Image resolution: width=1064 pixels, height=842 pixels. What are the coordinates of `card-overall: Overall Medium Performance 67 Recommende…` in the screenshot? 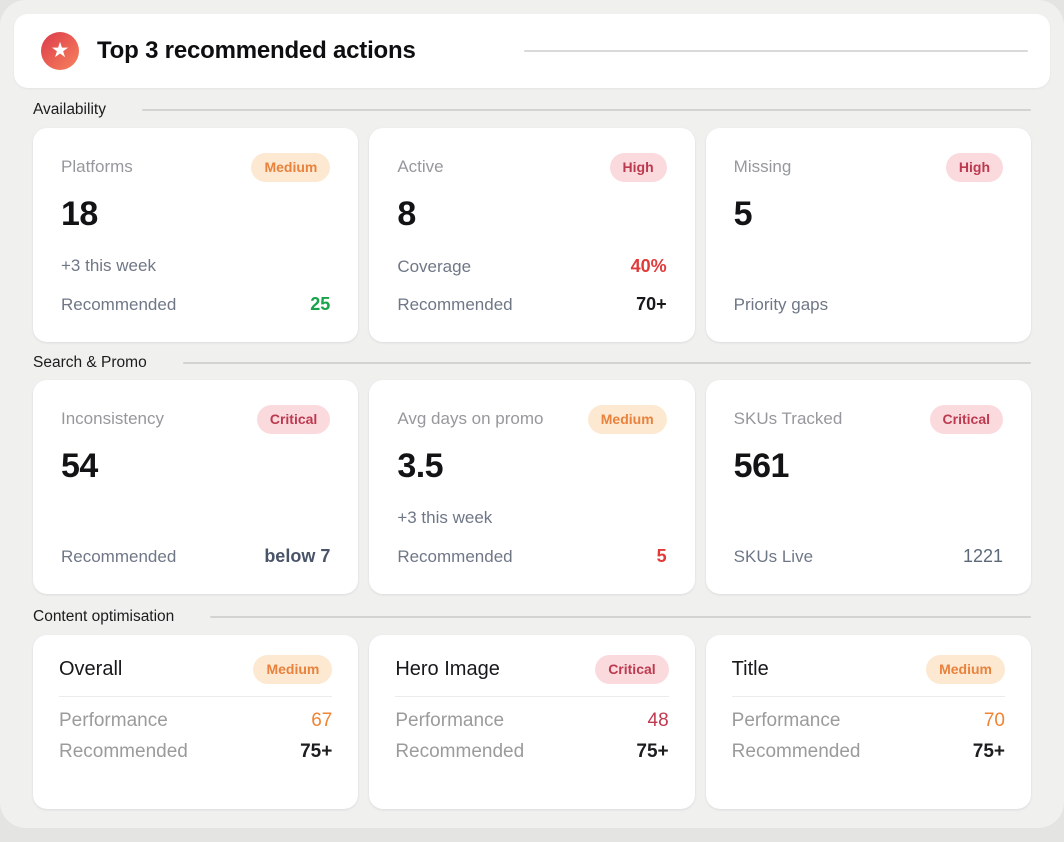 It's located at (196, 722).